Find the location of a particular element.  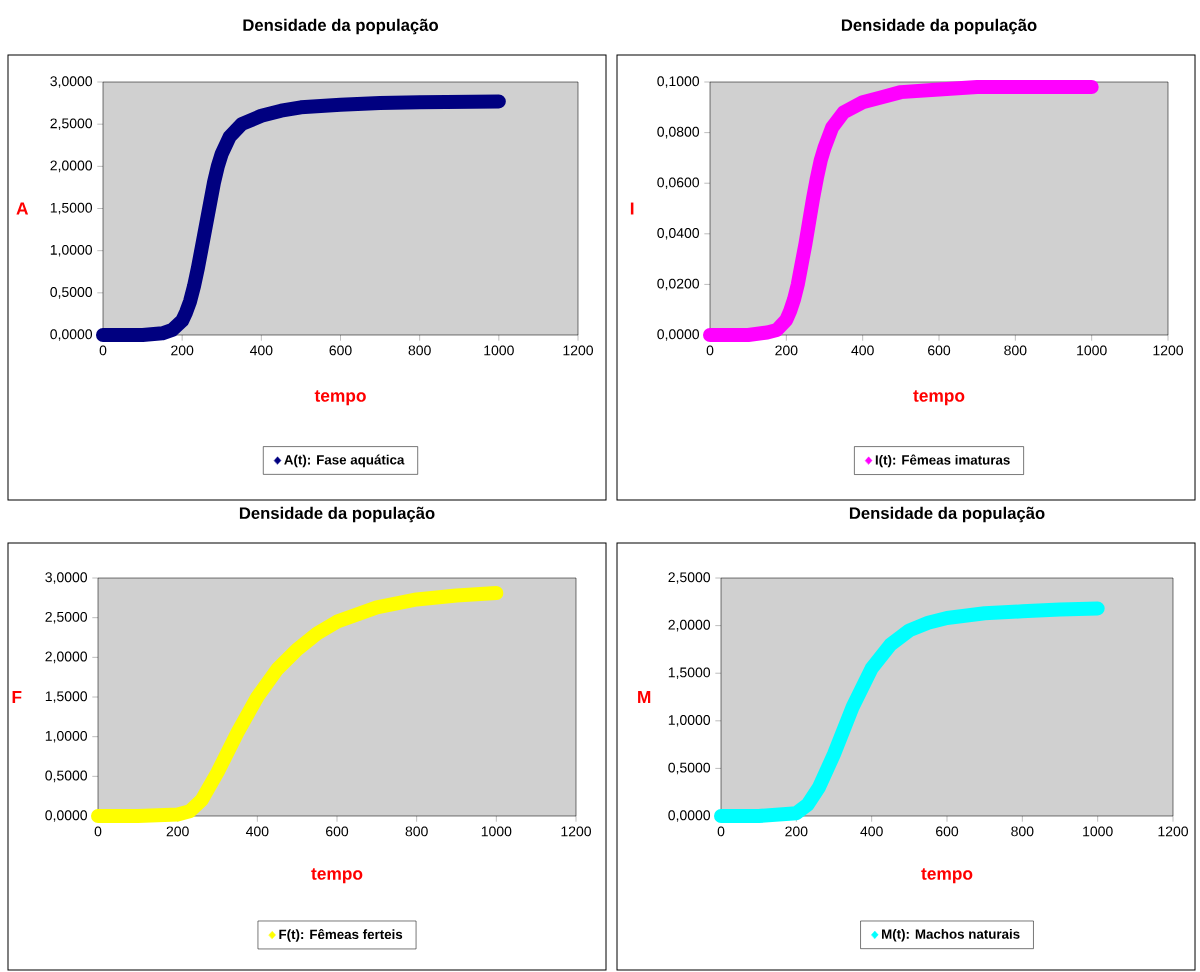

y-tick-label: 0,0800 is located at coordinates (678, 132).